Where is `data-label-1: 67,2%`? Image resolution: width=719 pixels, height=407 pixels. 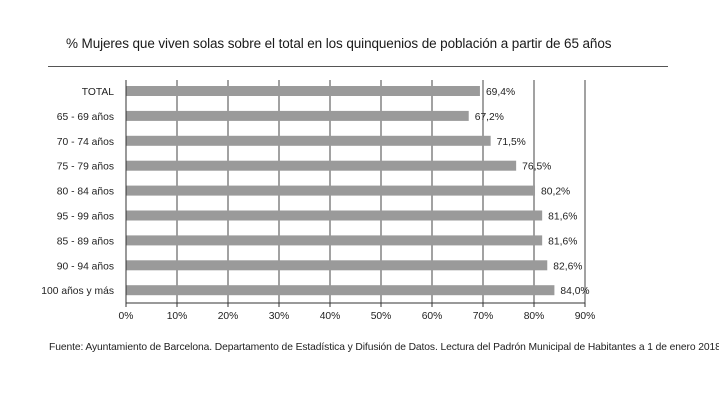
data-label-1: 67,2% is located at coordinates (489, 117).